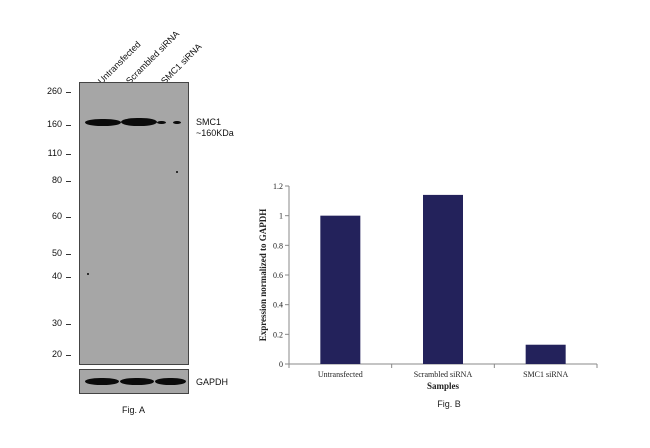 The height and width of the screenshot is (448, 650). I want to click on mw-marker: 160, so click(54, 124).